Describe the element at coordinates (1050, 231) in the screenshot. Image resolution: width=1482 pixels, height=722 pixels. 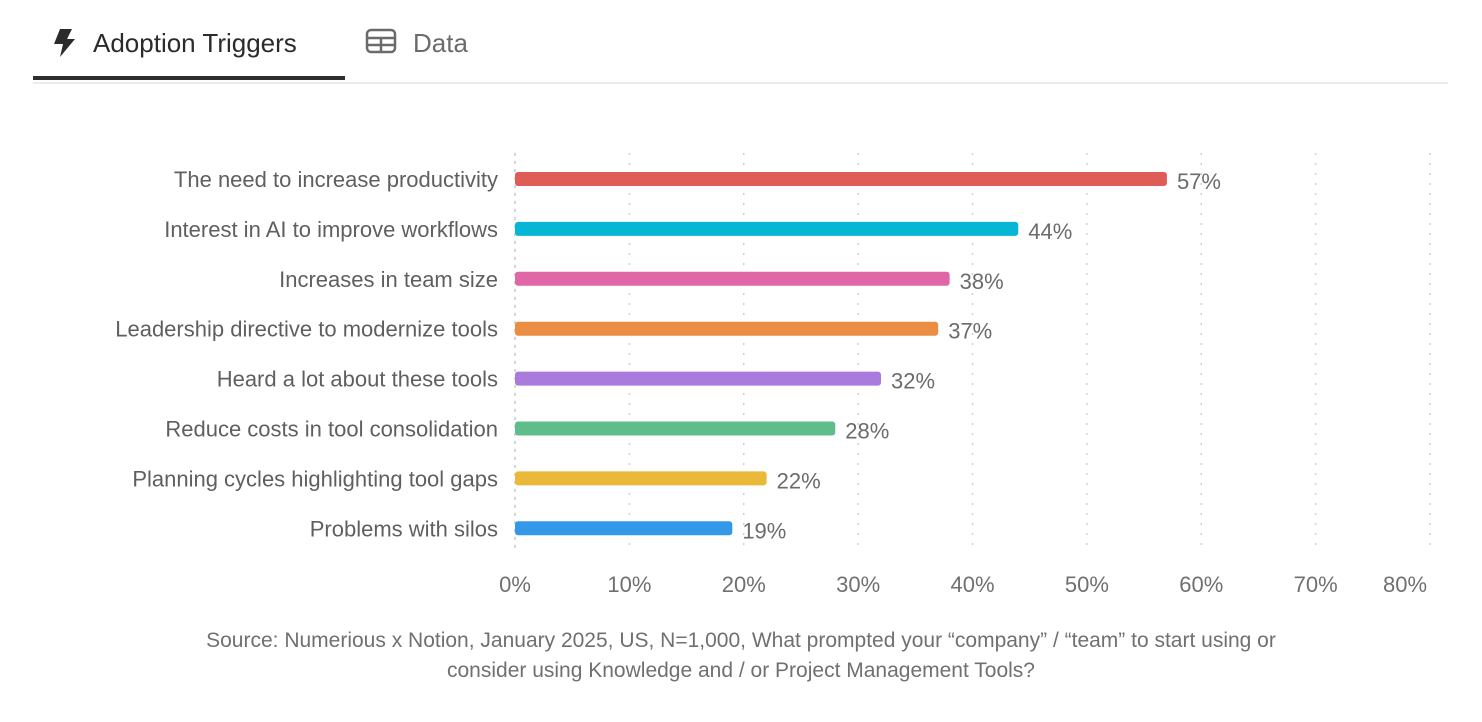
I see `data-label: 44%` at that location.